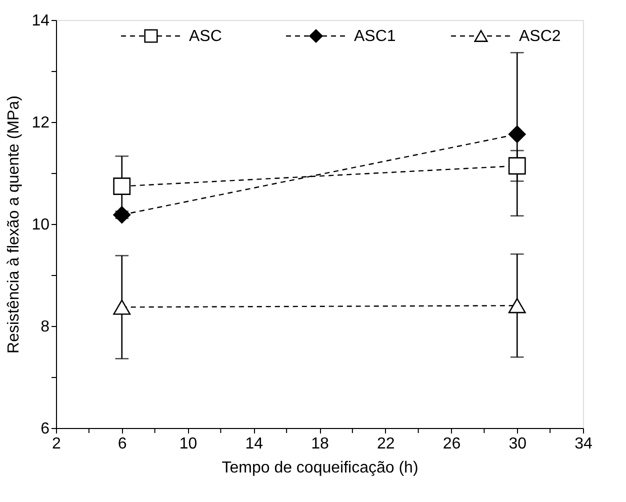 The image size is (626, 502). What do you see at coordinates (188, 444) in the screenshot?
I see `x-tick-label: 10` at bounding box center [188, 444].